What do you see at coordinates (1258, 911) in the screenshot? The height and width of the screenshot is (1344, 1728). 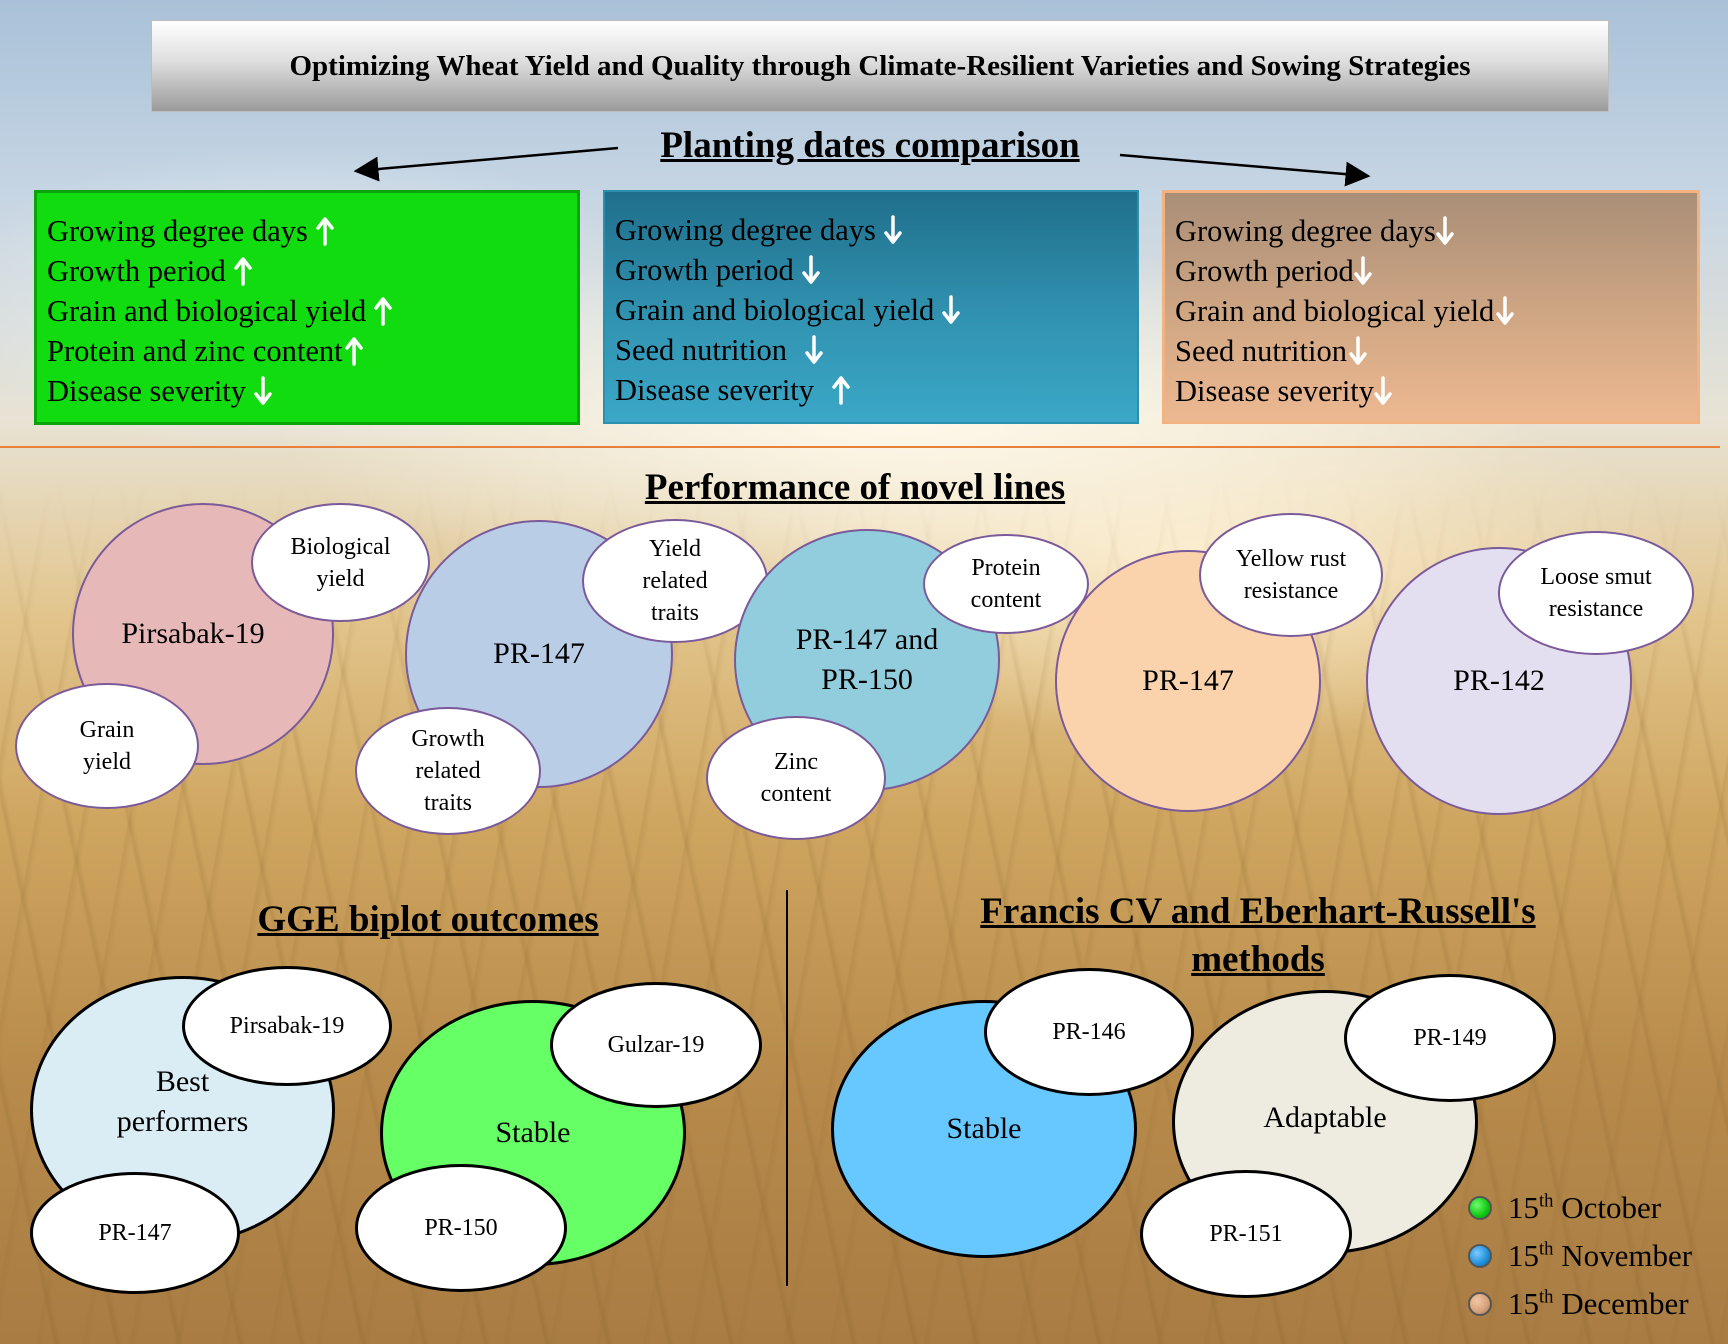 I see `heading-line: Francis CV and Eberhart-Russell's` at bounding box center [1258, 911].